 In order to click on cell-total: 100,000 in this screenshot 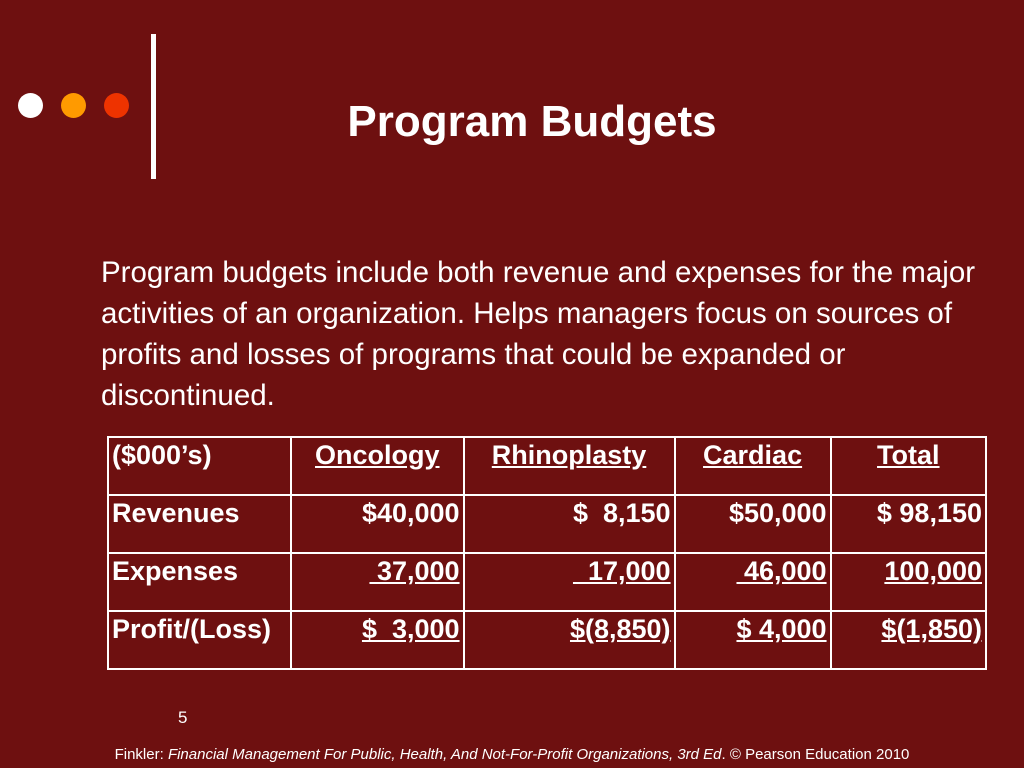, I will do `click(908, 582)`.